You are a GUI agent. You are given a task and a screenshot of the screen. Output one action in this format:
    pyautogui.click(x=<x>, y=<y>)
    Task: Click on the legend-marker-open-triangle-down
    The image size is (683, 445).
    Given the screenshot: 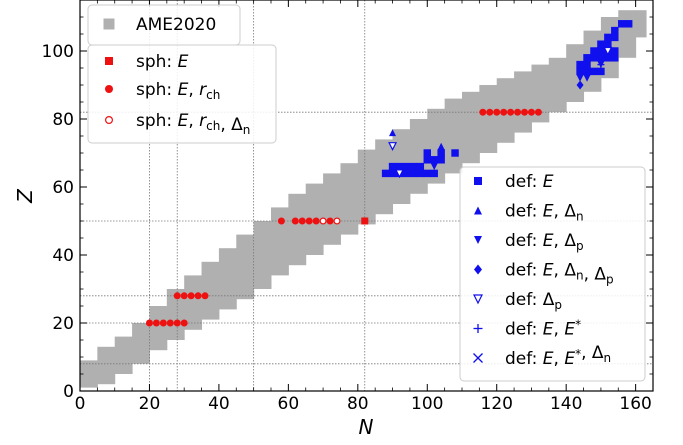 What is the action you would take?
    pyautogui.click(x=478, y=299)
    